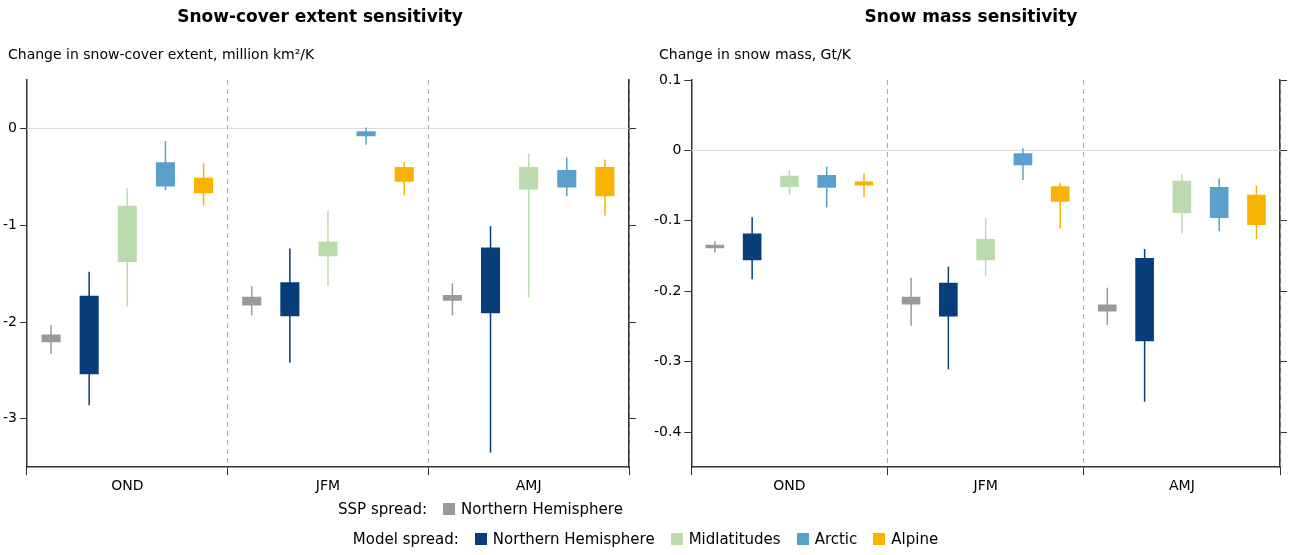 This screenshot has height=555, width=1291. Describe the element at coordinates (9, 417) in the screenshot. I see `y-tick-label: -3` at that location.